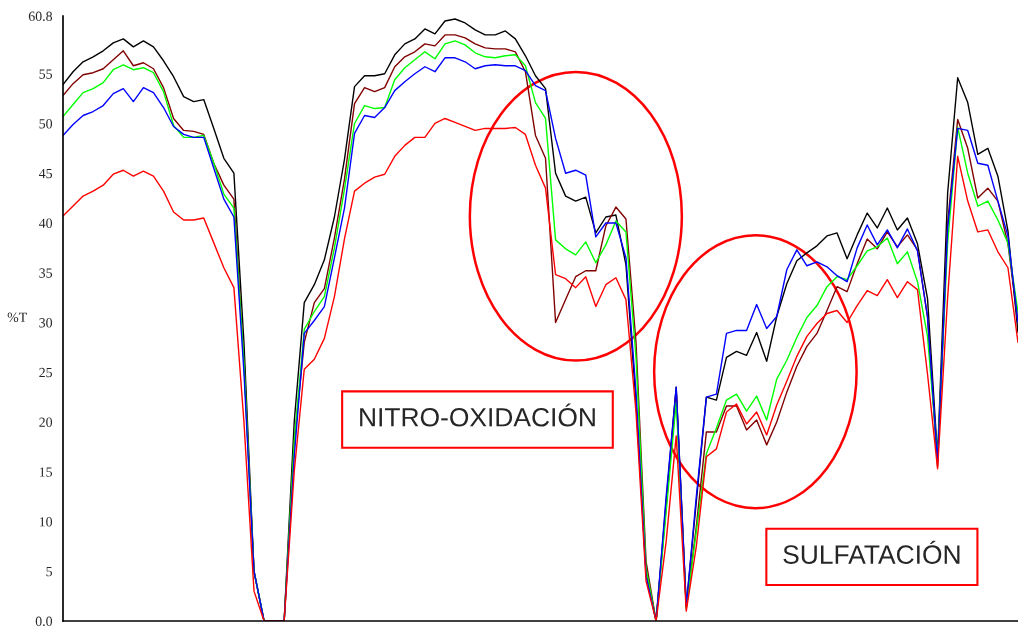 The width and height of the screenshot is (1018, 629). What do you see at coordinates (46, 522) in the screenshot?
I see `y-tick-label: 10` at bounding box center [46, 522].